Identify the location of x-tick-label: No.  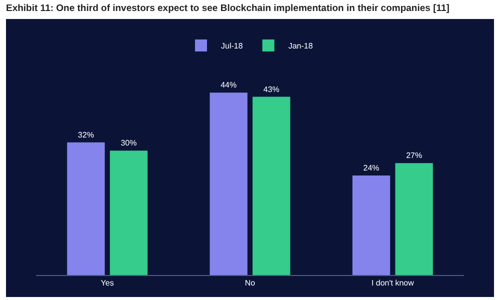
(250, 283).